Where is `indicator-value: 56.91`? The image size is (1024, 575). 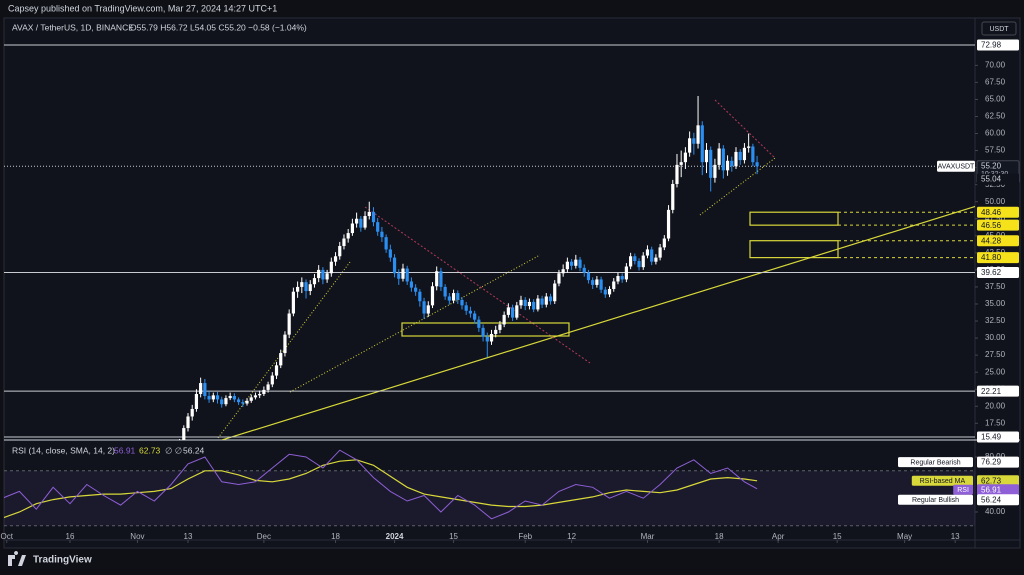
indicator-value: 56.91 is located at coordinates (991, 489).